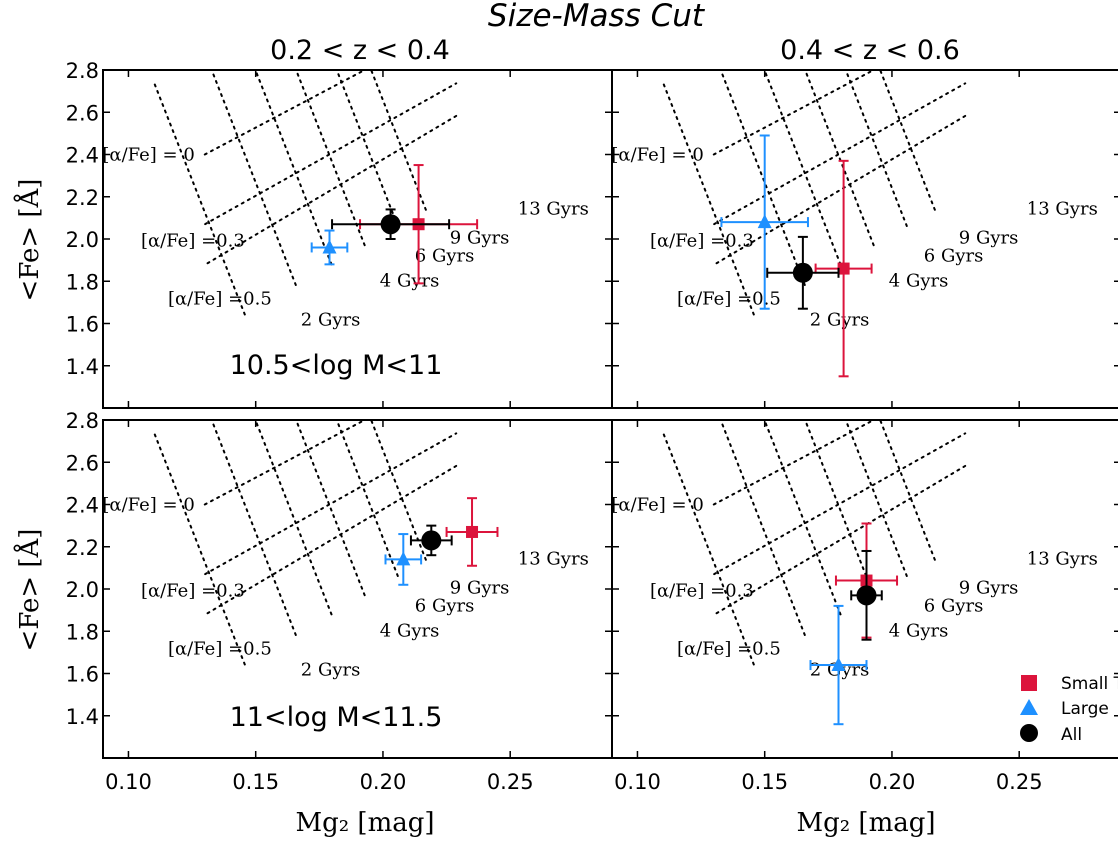 The image size is (1118, 843). I want to click on y-axis-label-top: <Fe> [Å], so click(29, 240).